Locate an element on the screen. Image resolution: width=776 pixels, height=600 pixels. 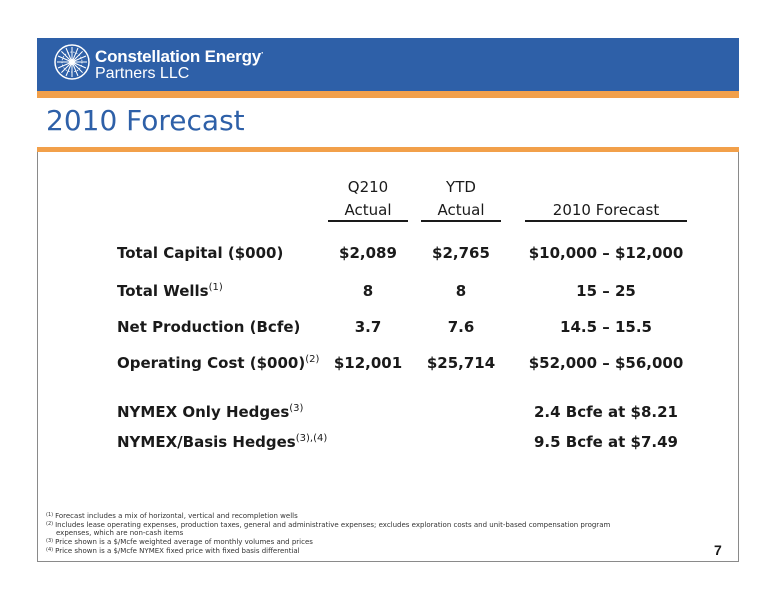
constellation-logo-icon is located at coordinates (72, 62).